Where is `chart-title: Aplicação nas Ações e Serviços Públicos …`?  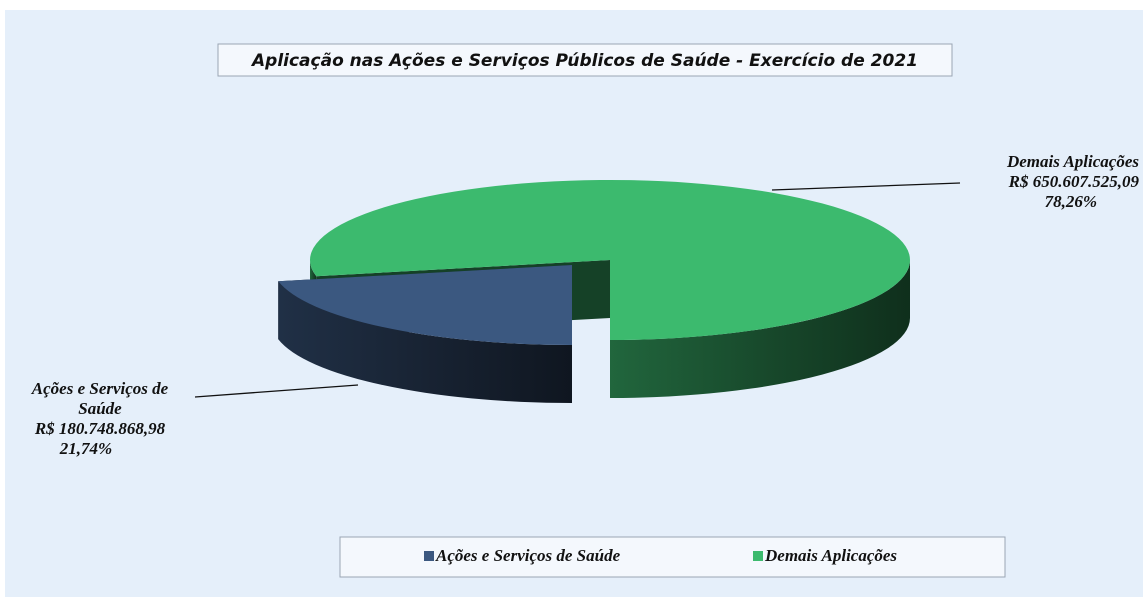 chart-title: Aplicação nas Ações e Serviços Públicos … is located at coordinates (584, 61).